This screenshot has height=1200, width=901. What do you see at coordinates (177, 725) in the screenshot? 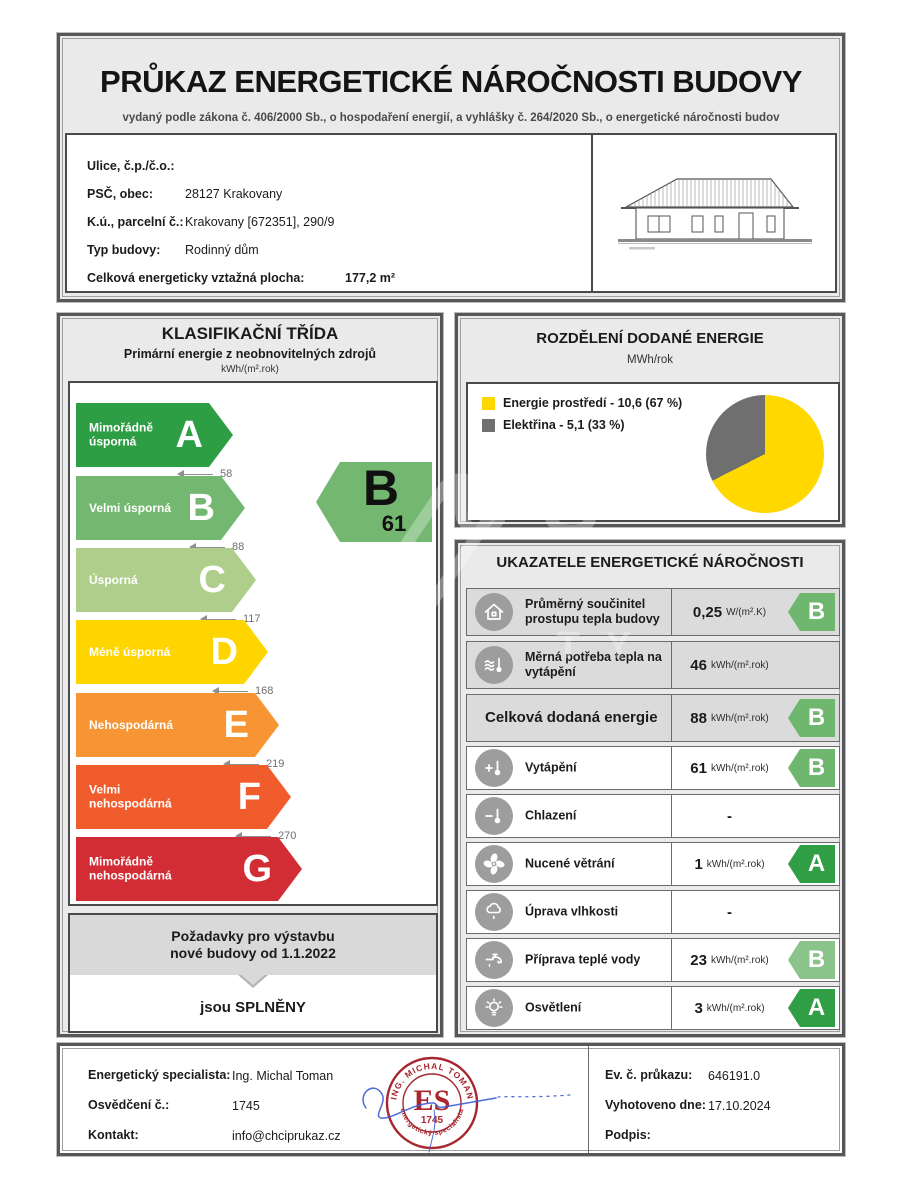
I see `class-bar-e: Nehospodárná E` at bounding box center [177, 725].